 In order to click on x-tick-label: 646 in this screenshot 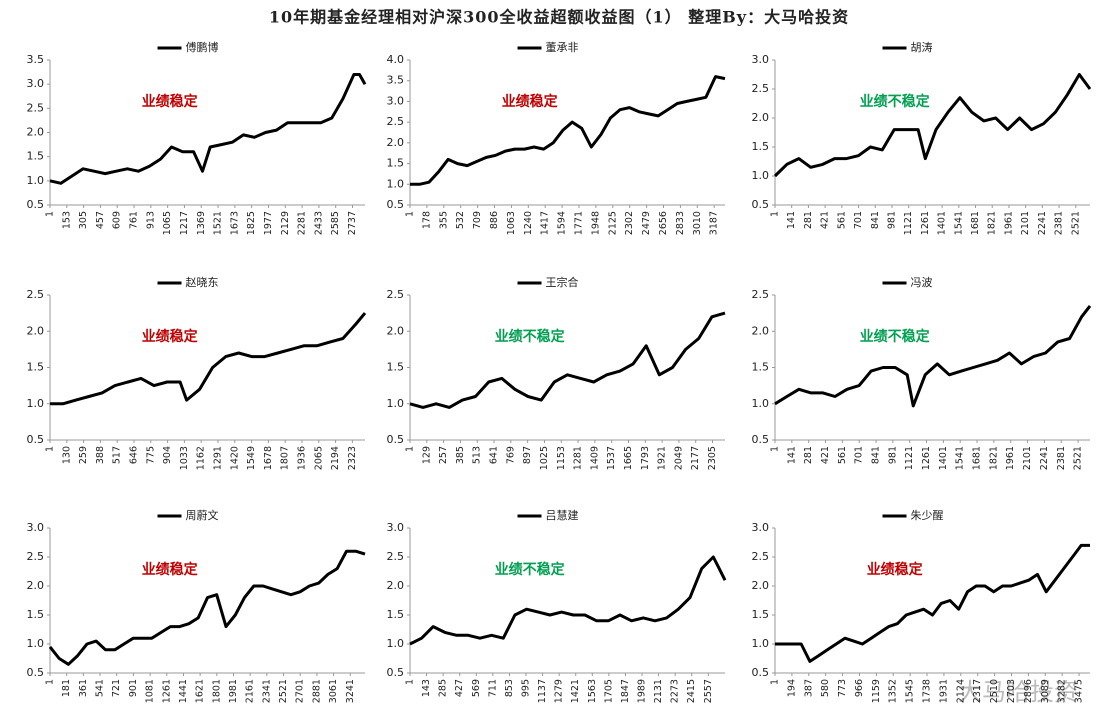, I will do `click(133, 455)`.